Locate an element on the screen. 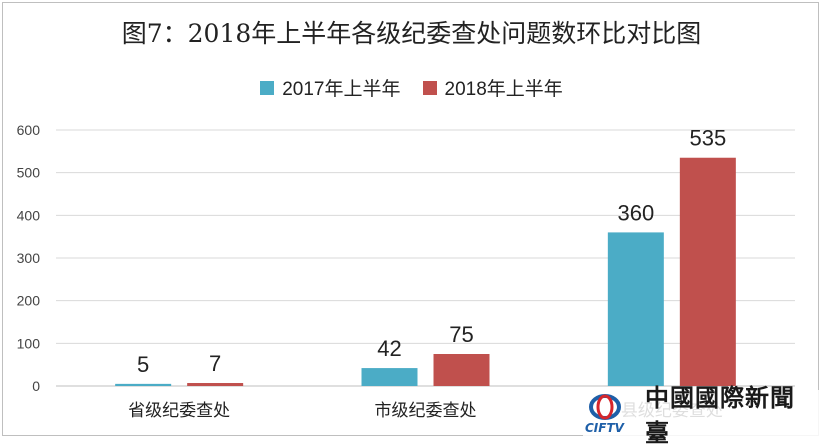 The image size is (823, 448). legend-label-2017: 2017年上半年 is located at coordinates (341, 89).